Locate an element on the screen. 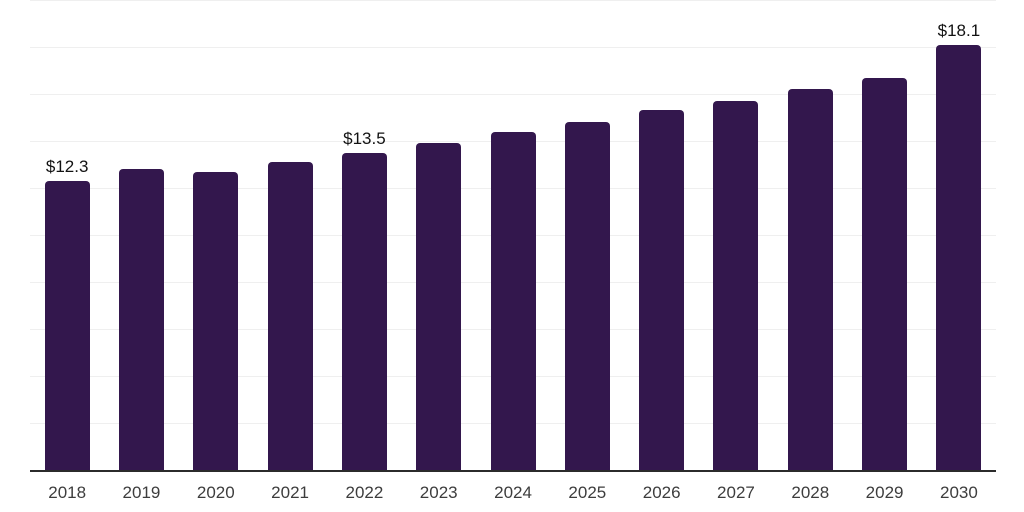 Image resolution: width=1024 pixels, height=512 pixels. bar-slot-2023 is located at coordinates (439, 235).